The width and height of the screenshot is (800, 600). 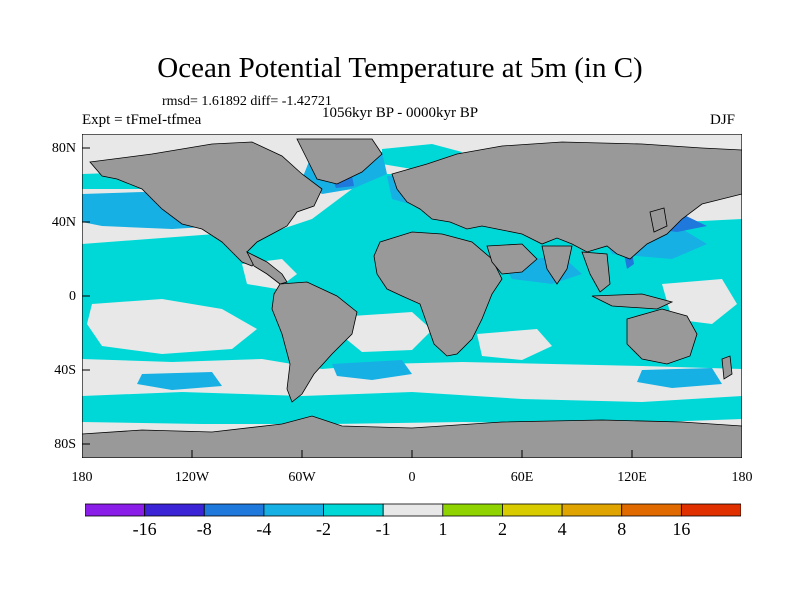 I want to click on colorbar, so click(x=413, y=510).